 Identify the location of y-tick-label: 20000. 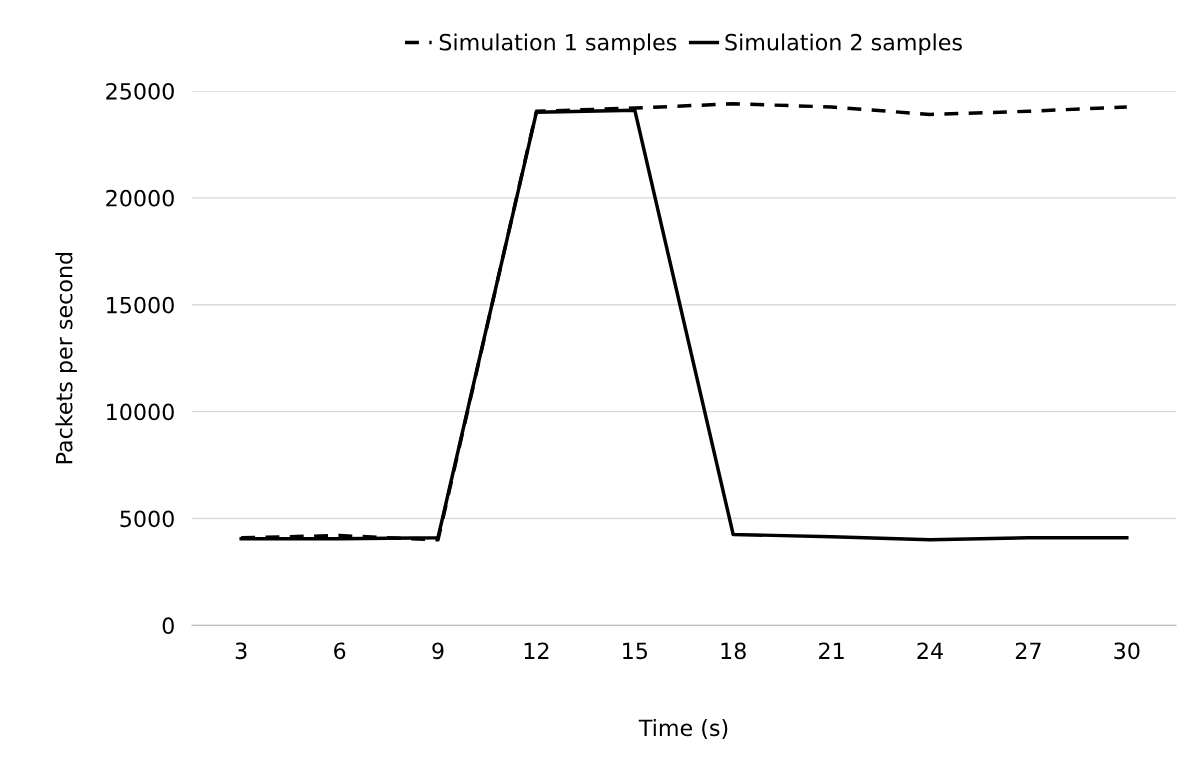
(140, 198).